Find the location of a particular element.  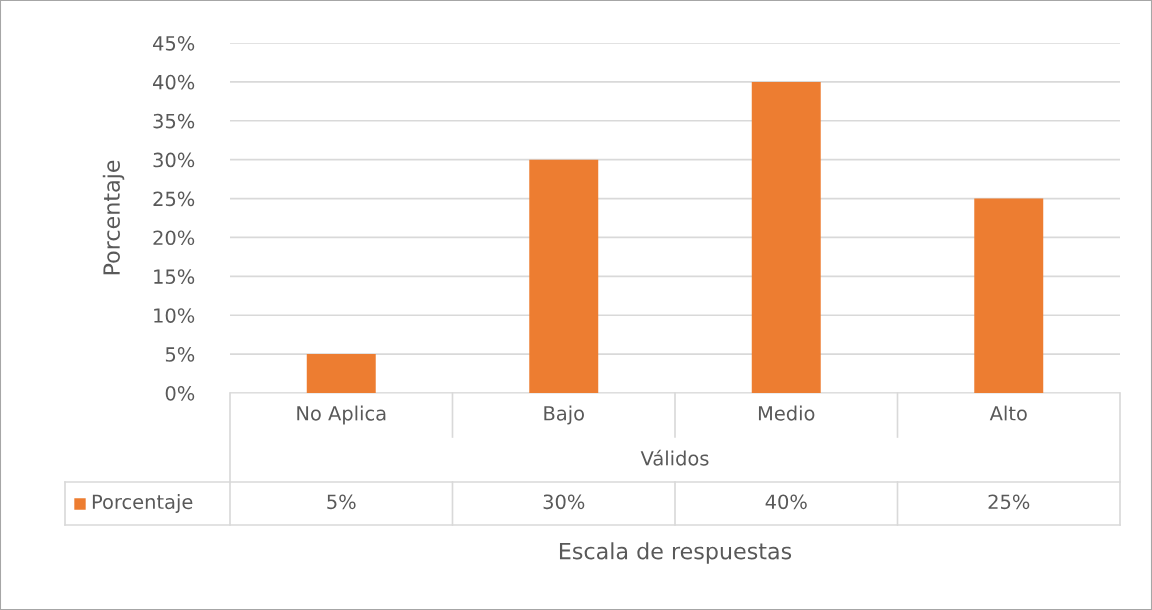

y-tick-label: 40% is located at coordinates (174, 82).